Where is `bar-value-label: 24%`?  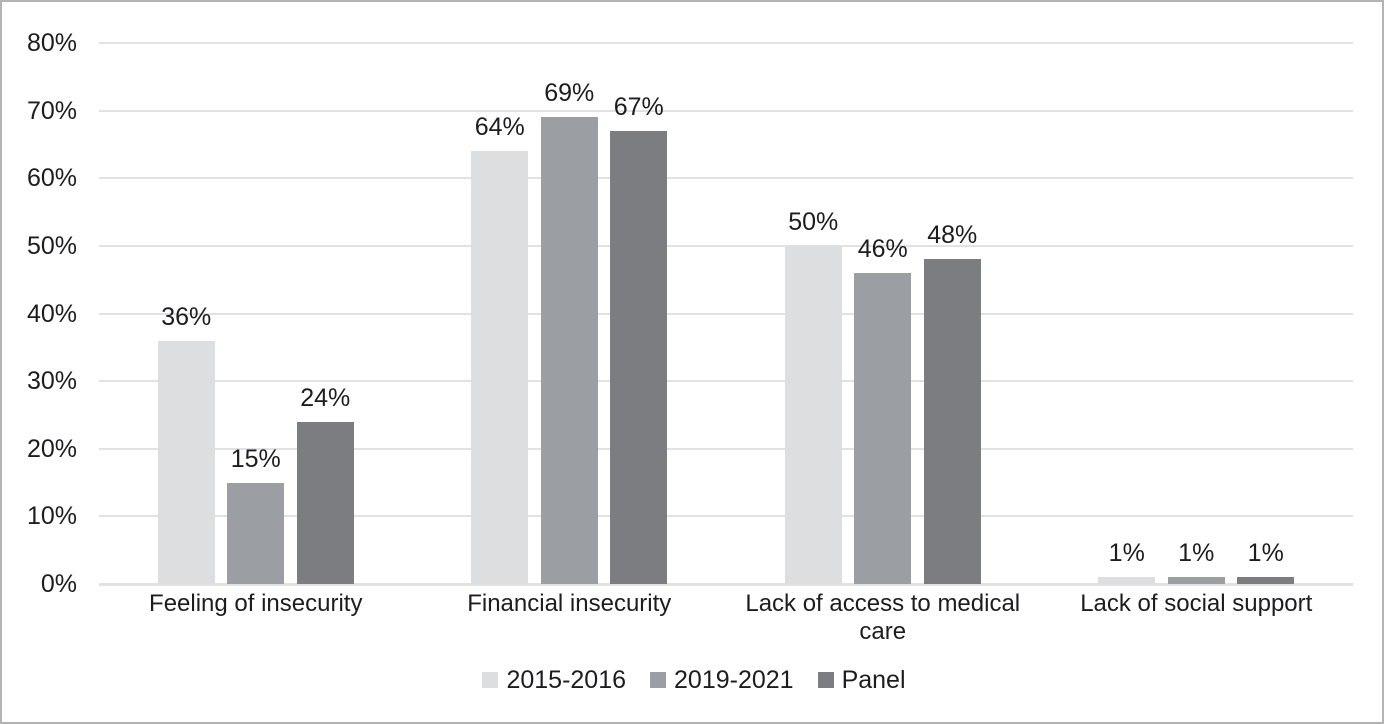 bar-value-label: 24% is located at coordinates (325, 397).